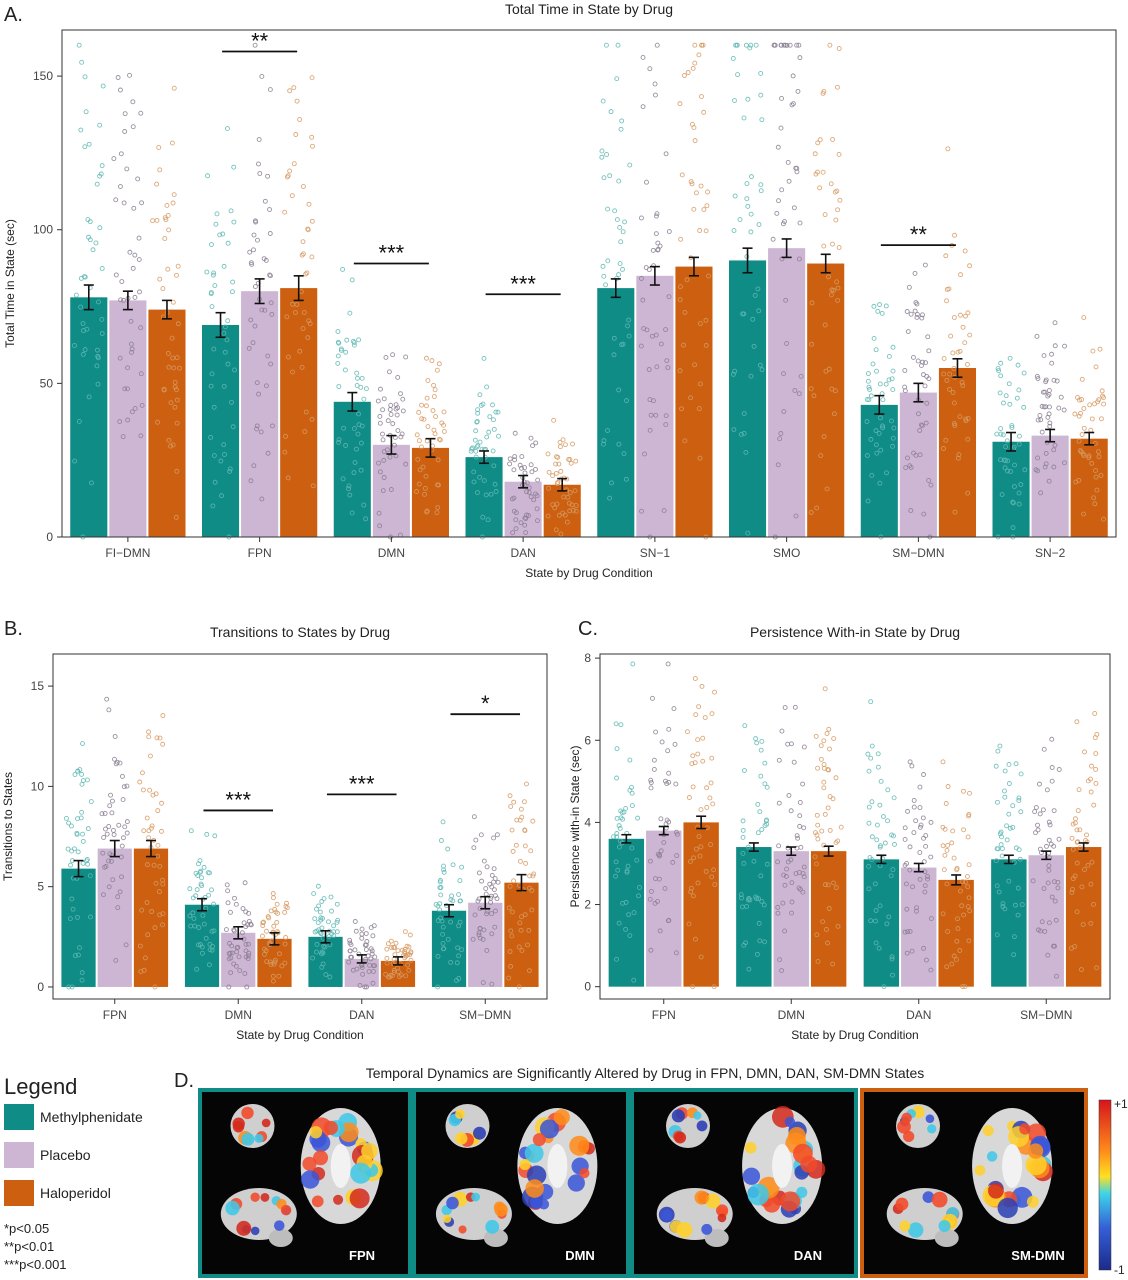 The height and width of the screenshot is (1280, 1128). What do you see at coordinates (587, 822) in the screenshot?
I see `y-tick-label: 4` at bounding box center [587, 822].